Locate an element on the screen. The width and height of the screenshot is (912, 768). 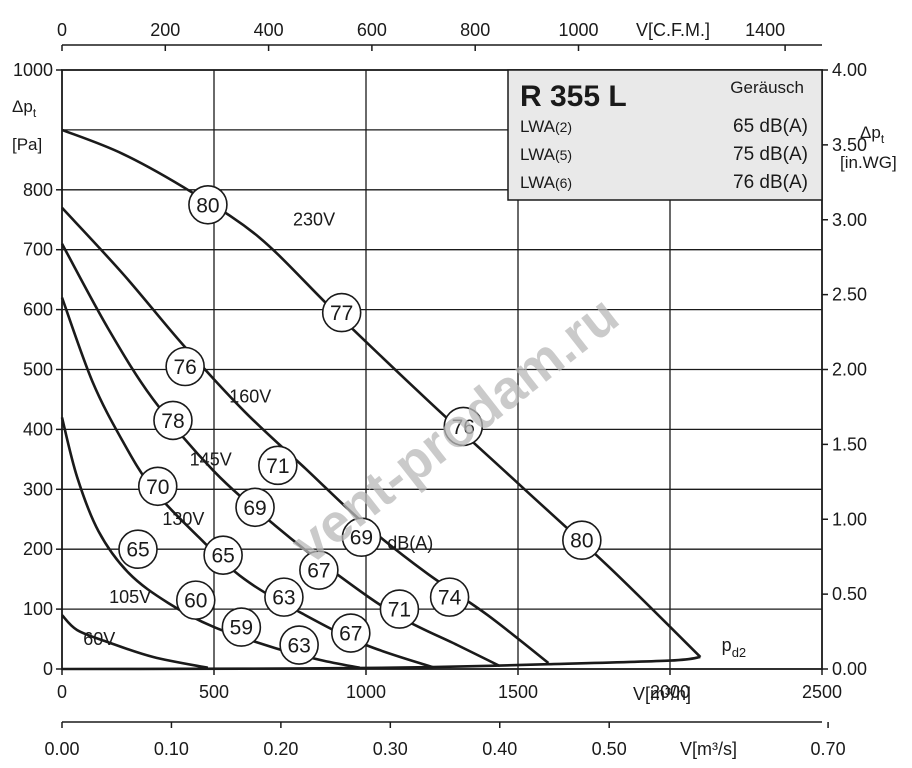
sound-level-value: 74 is located at coordinates (450, 598).